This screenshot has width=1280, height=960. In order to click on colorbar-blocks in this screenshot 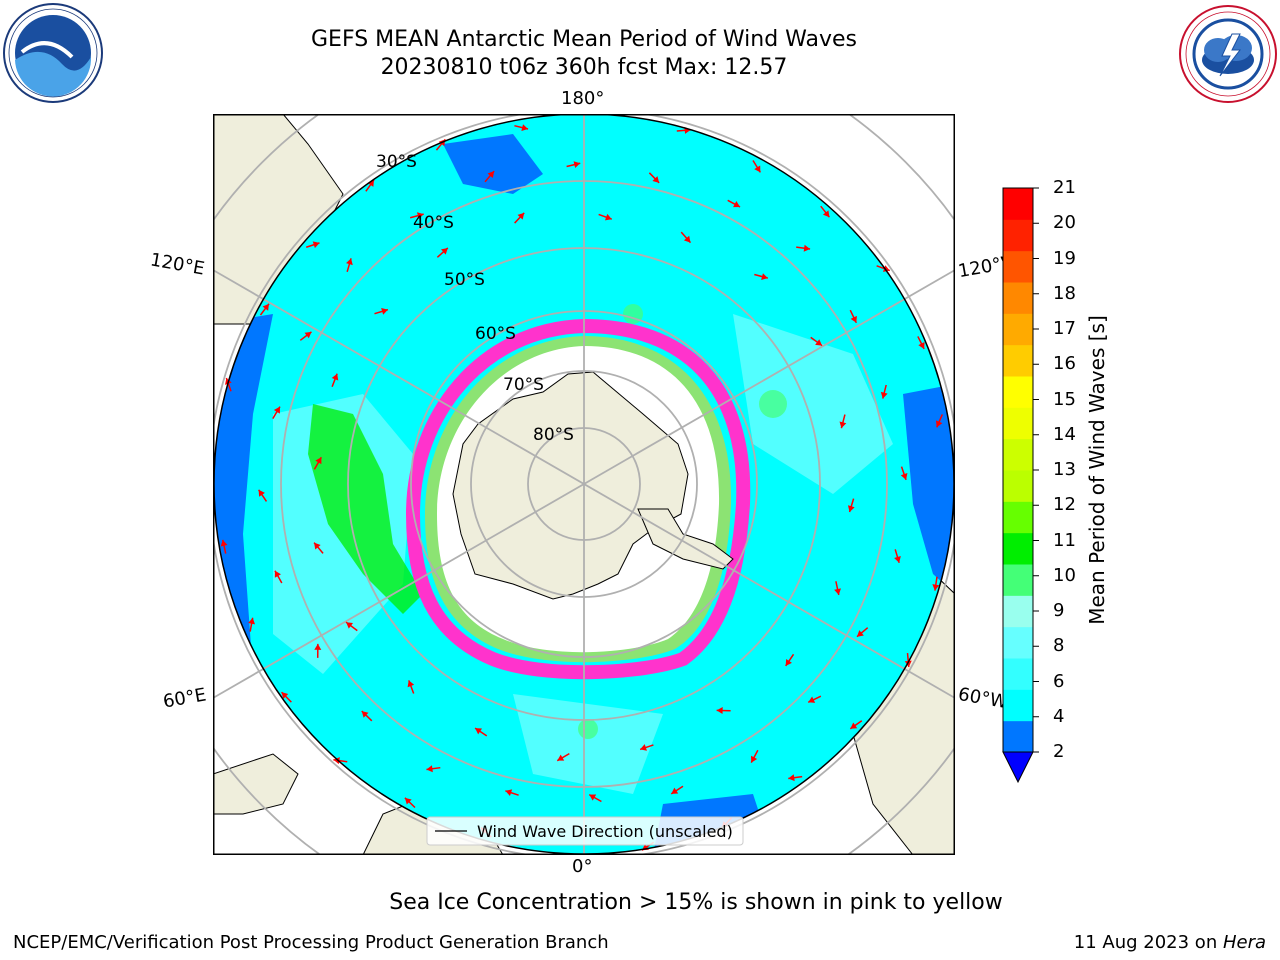, I will do `click(1018, 470)`.